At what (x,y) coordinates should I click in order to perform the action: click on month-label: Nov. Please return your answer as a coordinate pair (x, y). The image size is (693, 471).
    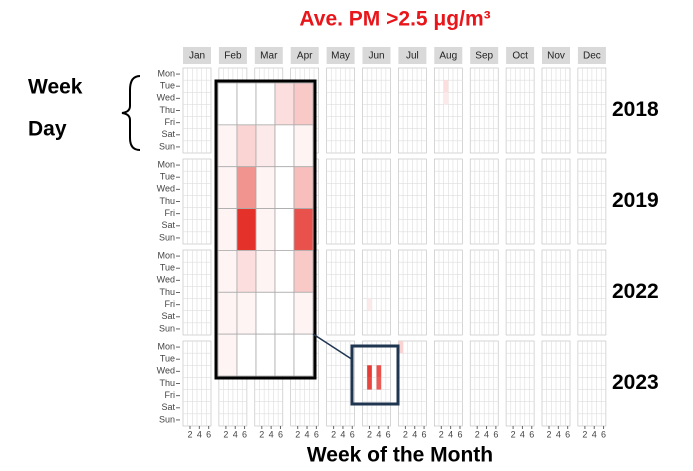
    Looking at the image, I should click on (556, 56).